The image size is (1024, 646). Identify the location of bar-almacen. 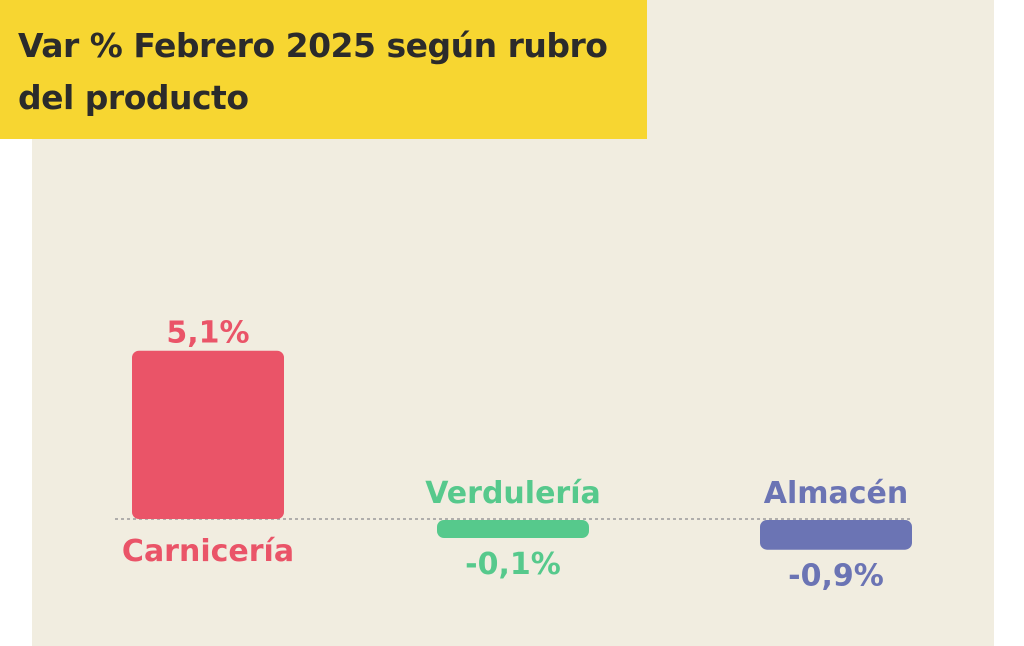
(836, 535).